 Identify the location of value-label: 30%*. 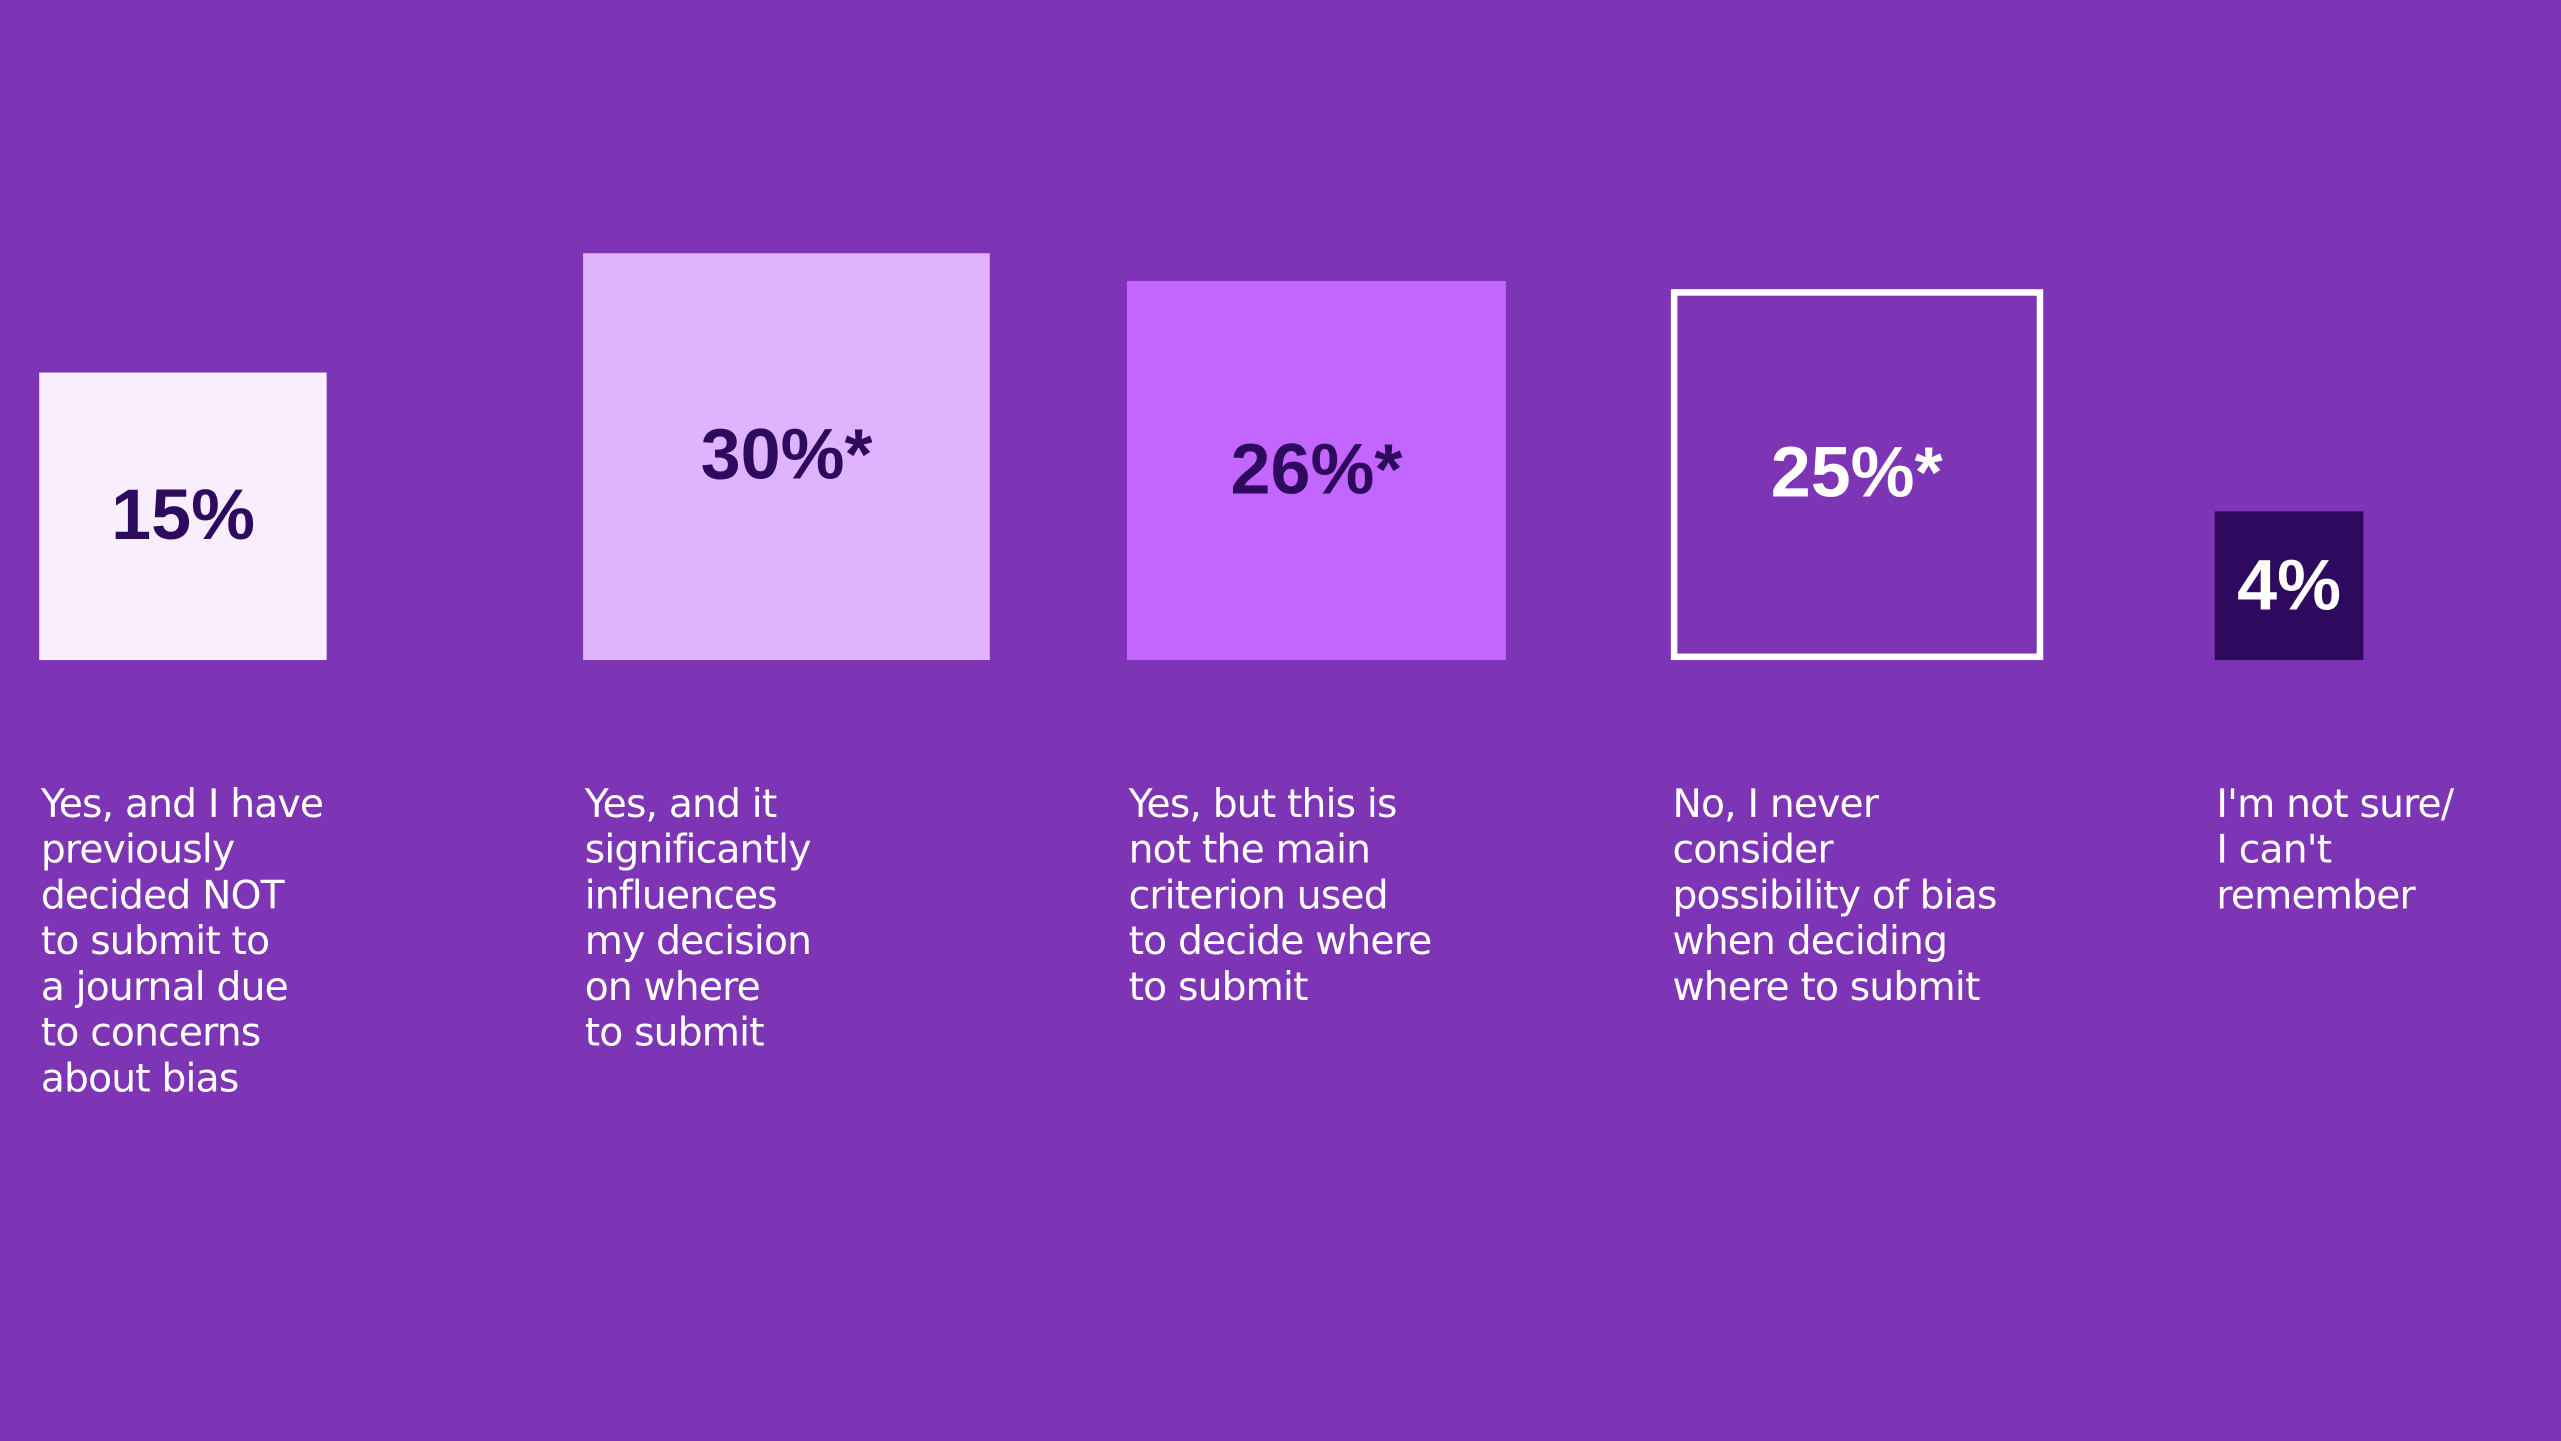
(786, 455).